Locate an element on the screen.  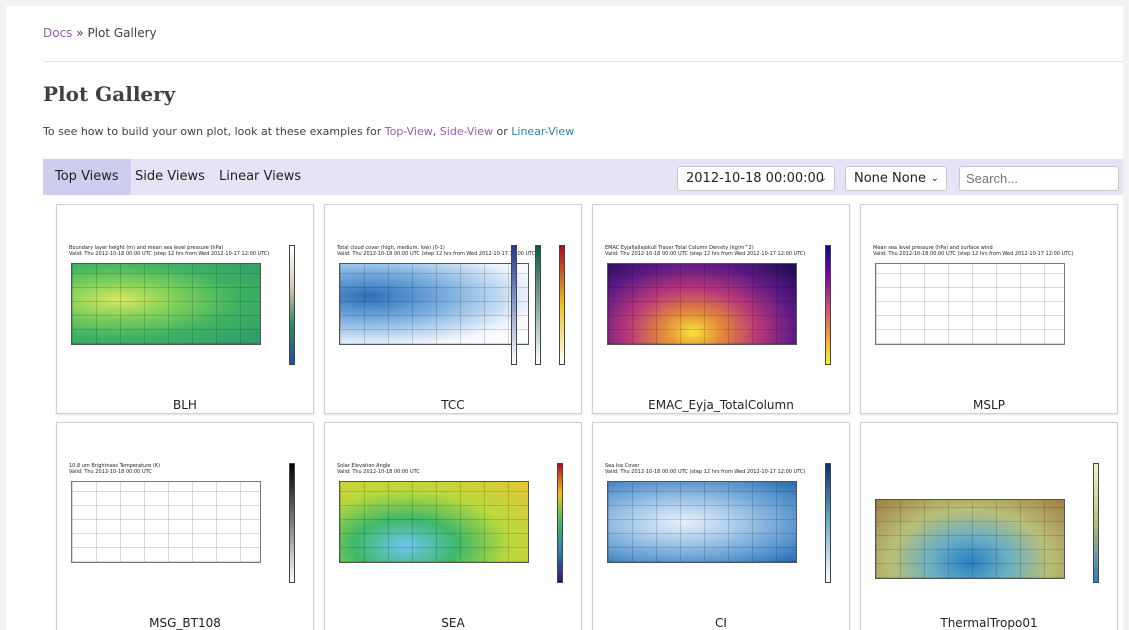
breadcrumb: Docs » Plot Gallery is located at coordinates (100, 33).